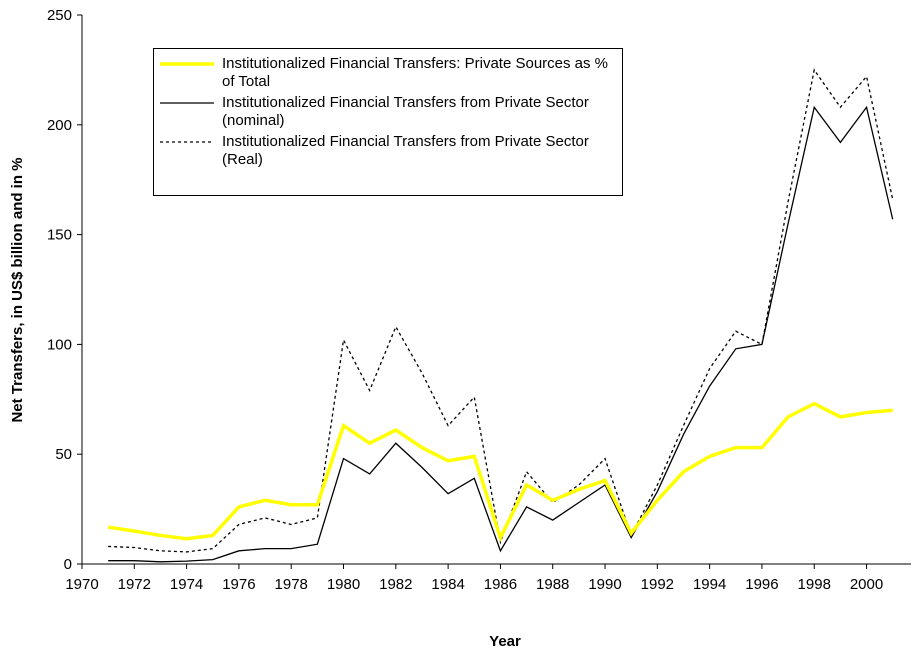  Describe the element at coordinates (63, 454) in the screenshot. I see `y-tick-label: 50` at that location.